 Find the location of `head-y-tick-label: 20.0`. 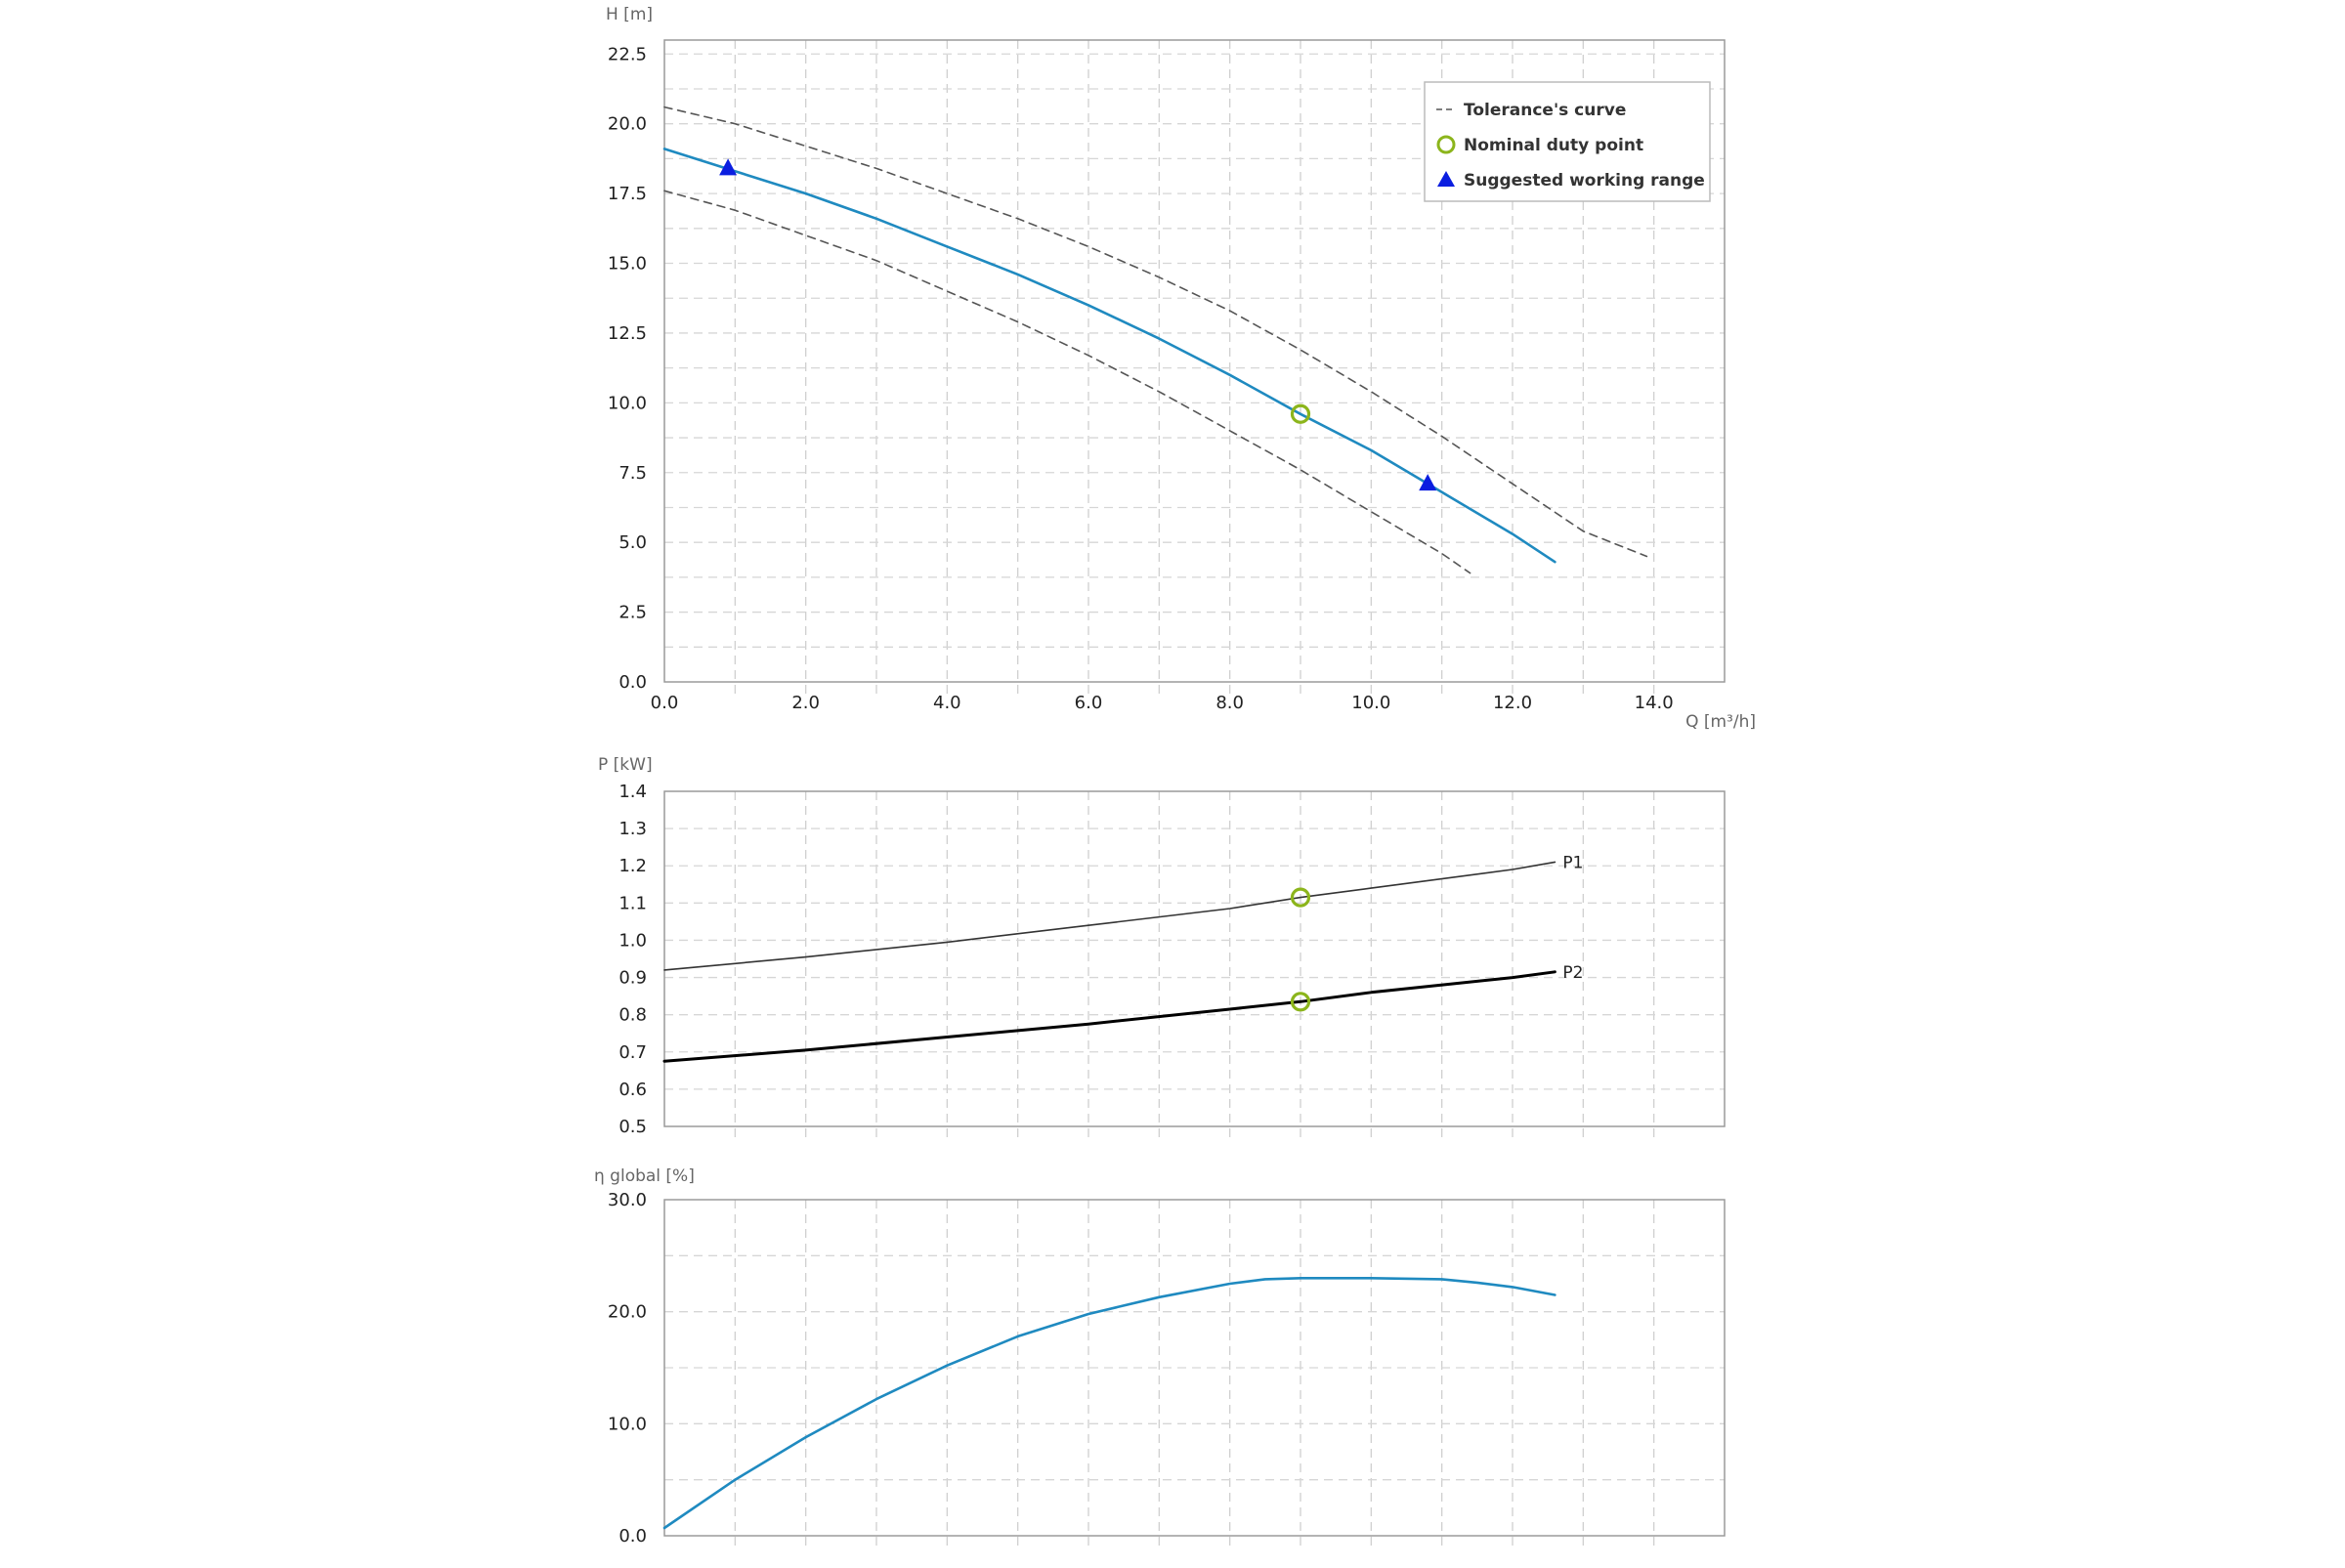

head-y-tick-label: 20.0 is located at coordinates (627, 124).